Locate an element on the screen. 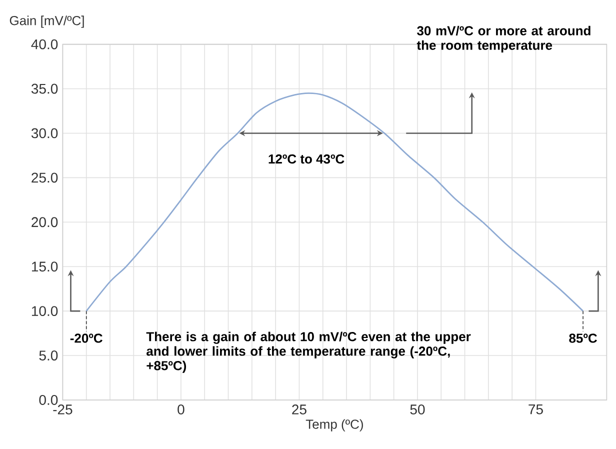  x-tick-label: 0 is located at coordinates (181, 409).